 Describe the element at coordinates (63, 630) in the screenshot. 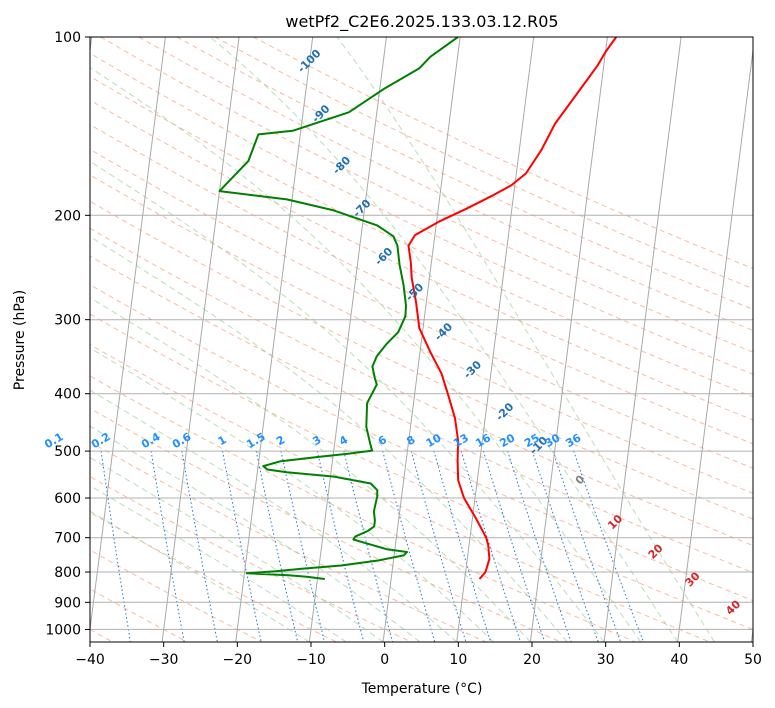

I see `y-tick-label: 1000` at that location.